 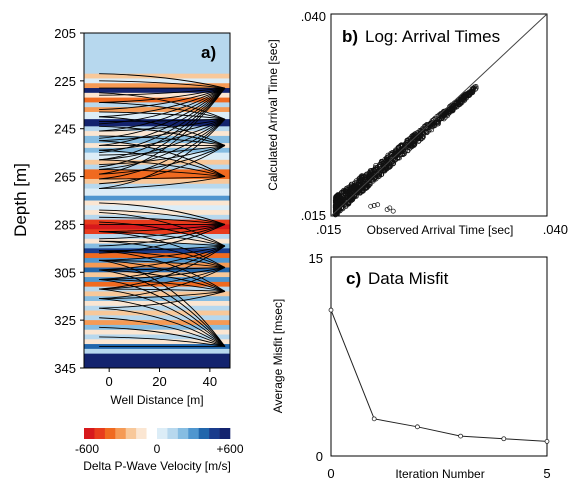 I want to click on panel-c-y-tick-top: 15, so click(x=316, y=258).